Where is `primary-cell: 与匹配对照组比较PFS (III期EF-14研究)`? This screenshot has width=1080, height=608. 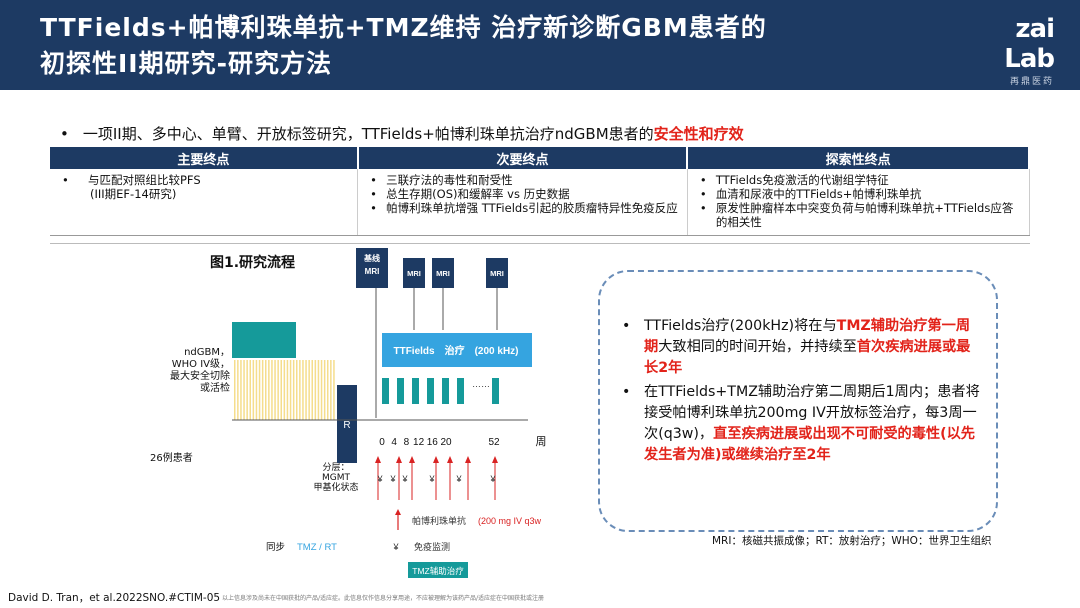
primary-cell: 与匹配对照组比较PFS (III期EF-14研究) is located at coordinates (204, 202).